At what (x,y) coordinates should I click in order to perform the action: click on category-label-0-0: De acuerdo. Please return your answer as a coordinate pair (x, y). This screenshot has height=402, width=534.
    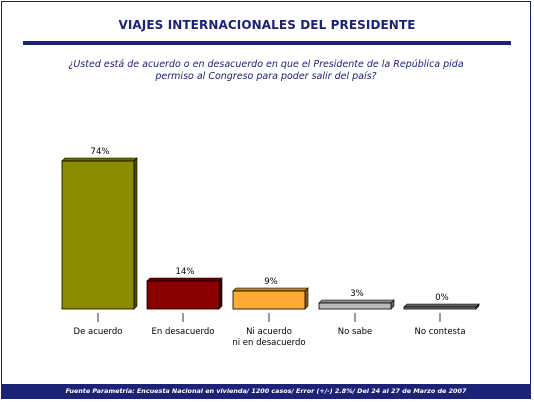
    Looking at the image, I should click on (98, 332).